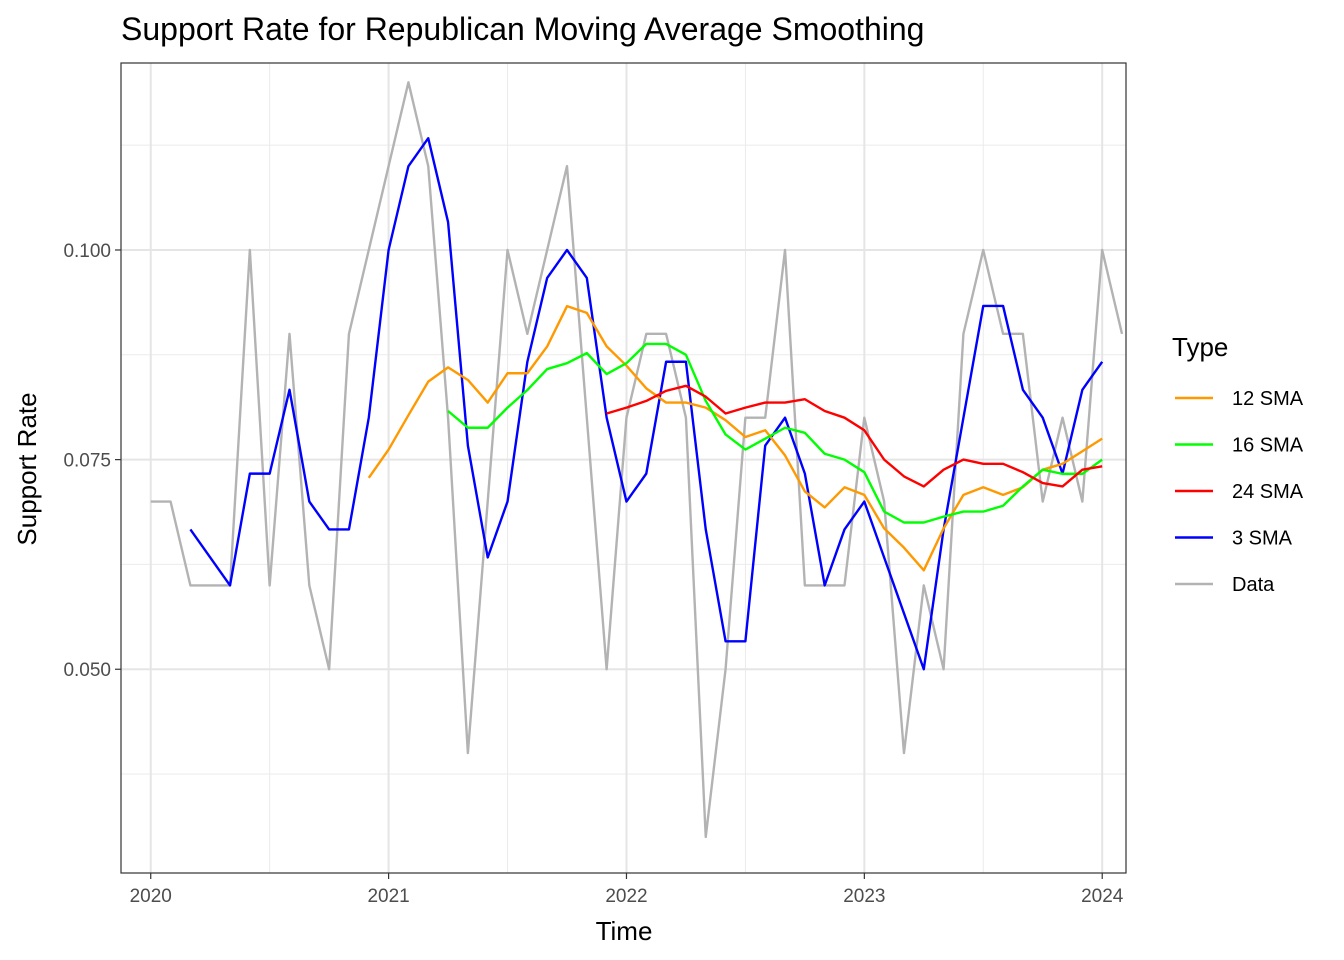 The image size is (1344, 960). Describe the element at coordinates (1268, 399) in the screenshot. I see `legend-label-12-sma: 12 SMA` at that location.